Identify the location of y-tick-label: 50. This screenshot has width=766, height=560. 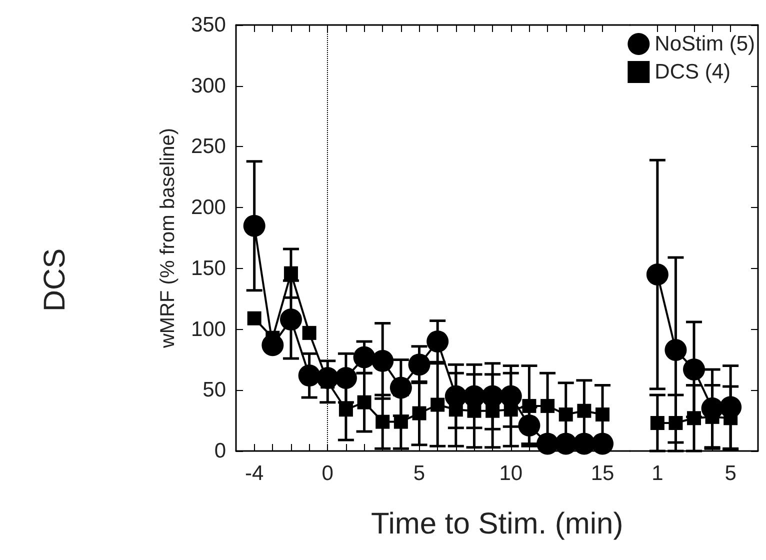
(214, 390).